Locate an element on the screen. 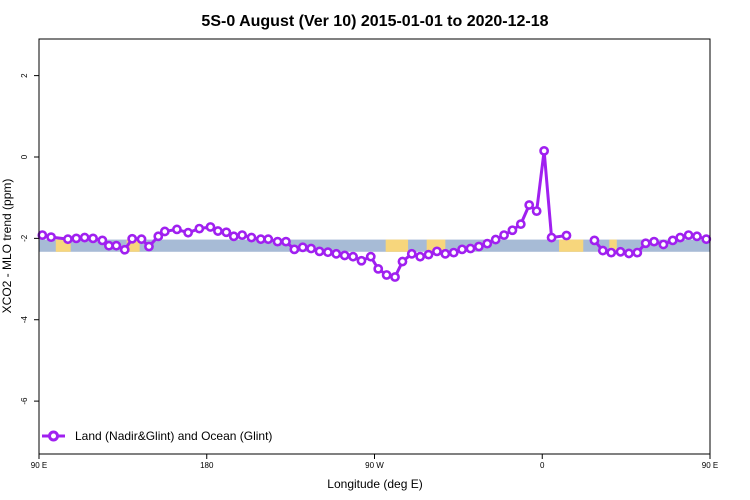 The width and height of the screenshot is (750, 500). legend-marker-swatch is located at coordinates (53, 436).